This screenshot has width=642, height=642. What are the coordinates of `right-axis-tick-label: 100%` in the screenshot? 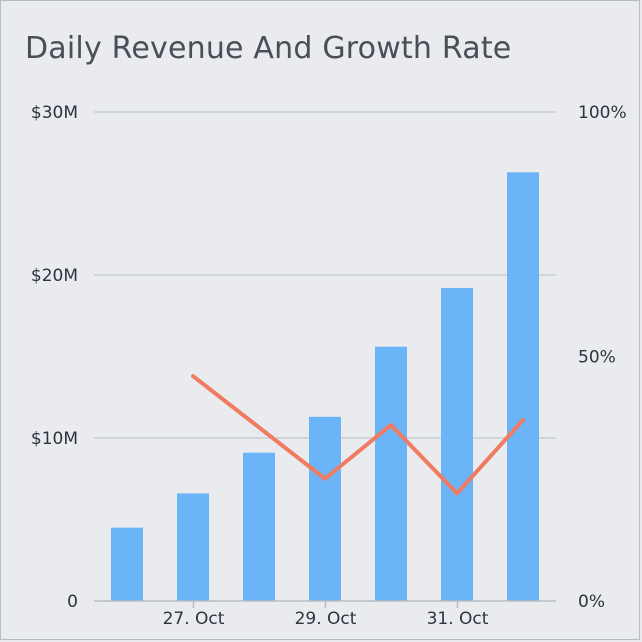 It's located at (602, 113).